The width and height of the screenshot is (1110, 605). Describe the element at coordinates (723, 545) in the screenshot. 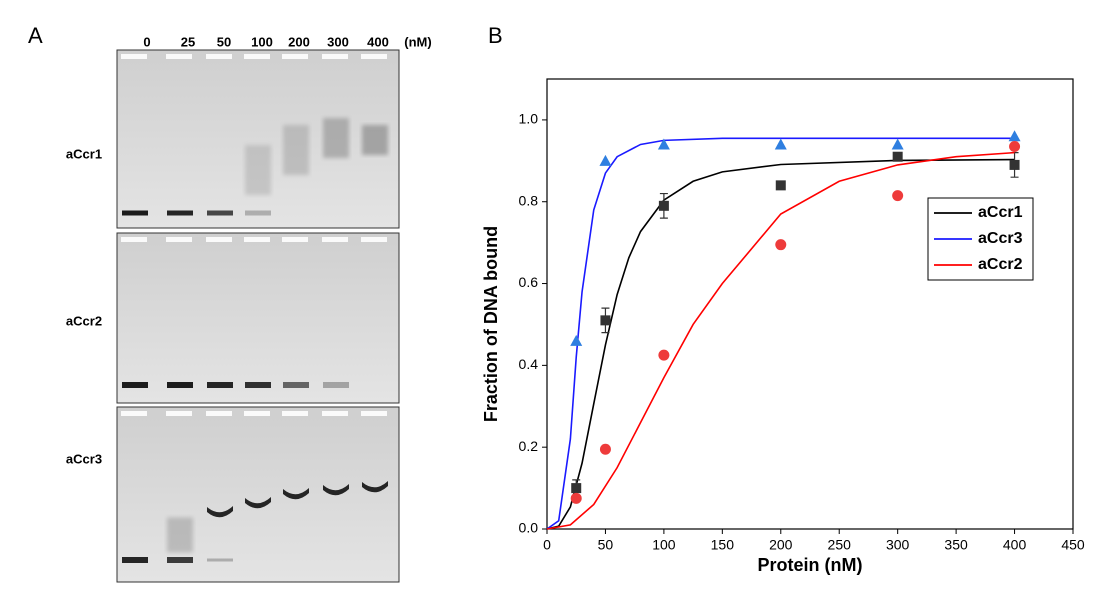

I see `x-tick-label: 150` at that location.